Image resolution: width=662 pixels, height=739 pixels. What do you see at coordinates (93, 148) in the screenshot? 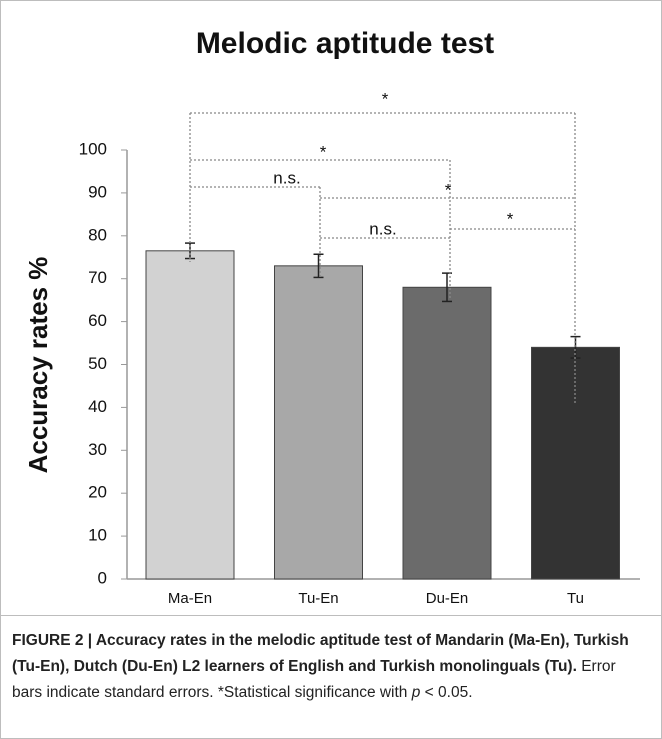
I see `y-tick-label: 100` at bounding box center [93, 148].